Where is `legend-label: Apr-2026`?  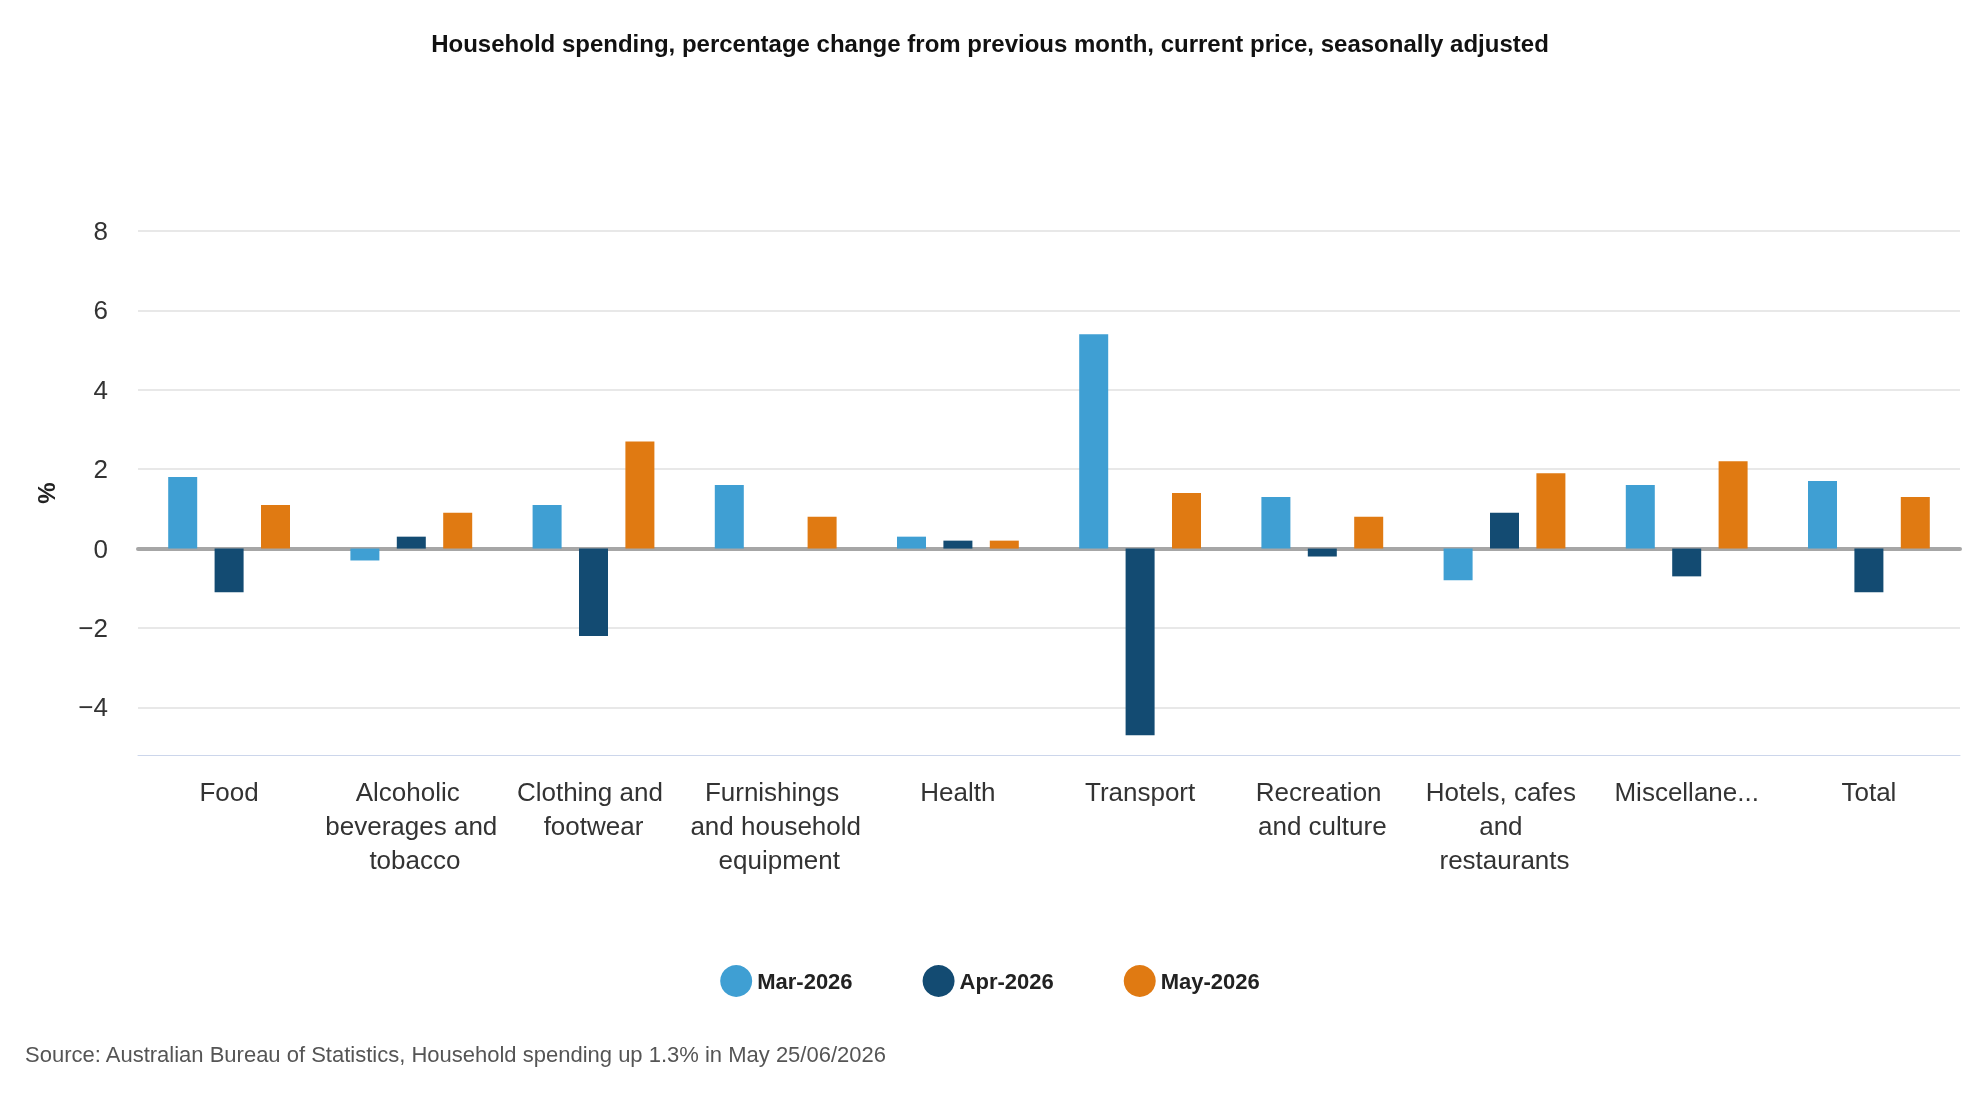 legend-label: Apr-2026 is located at coordinates (1006, 981).